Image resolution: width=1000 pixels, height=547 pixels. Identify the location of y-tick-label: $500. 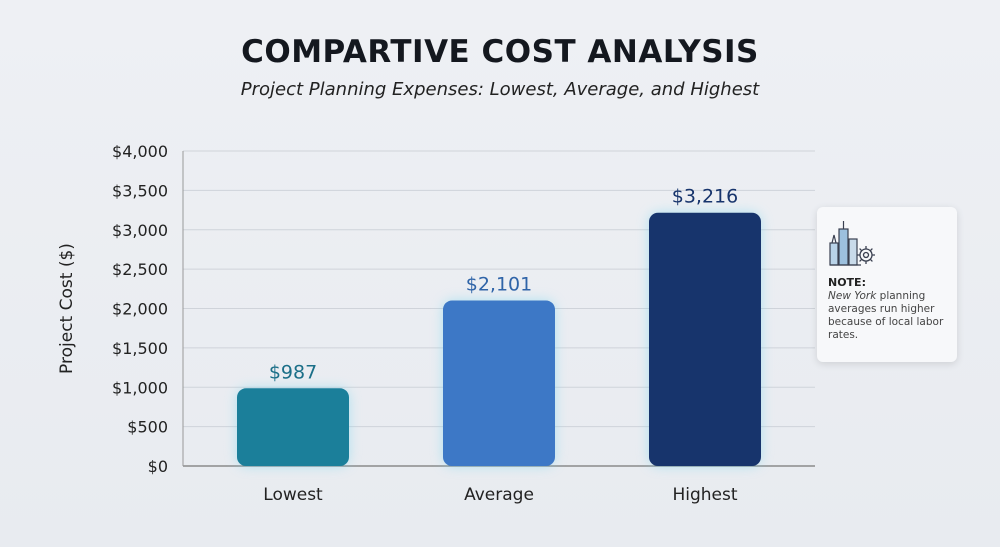
(147, 427).